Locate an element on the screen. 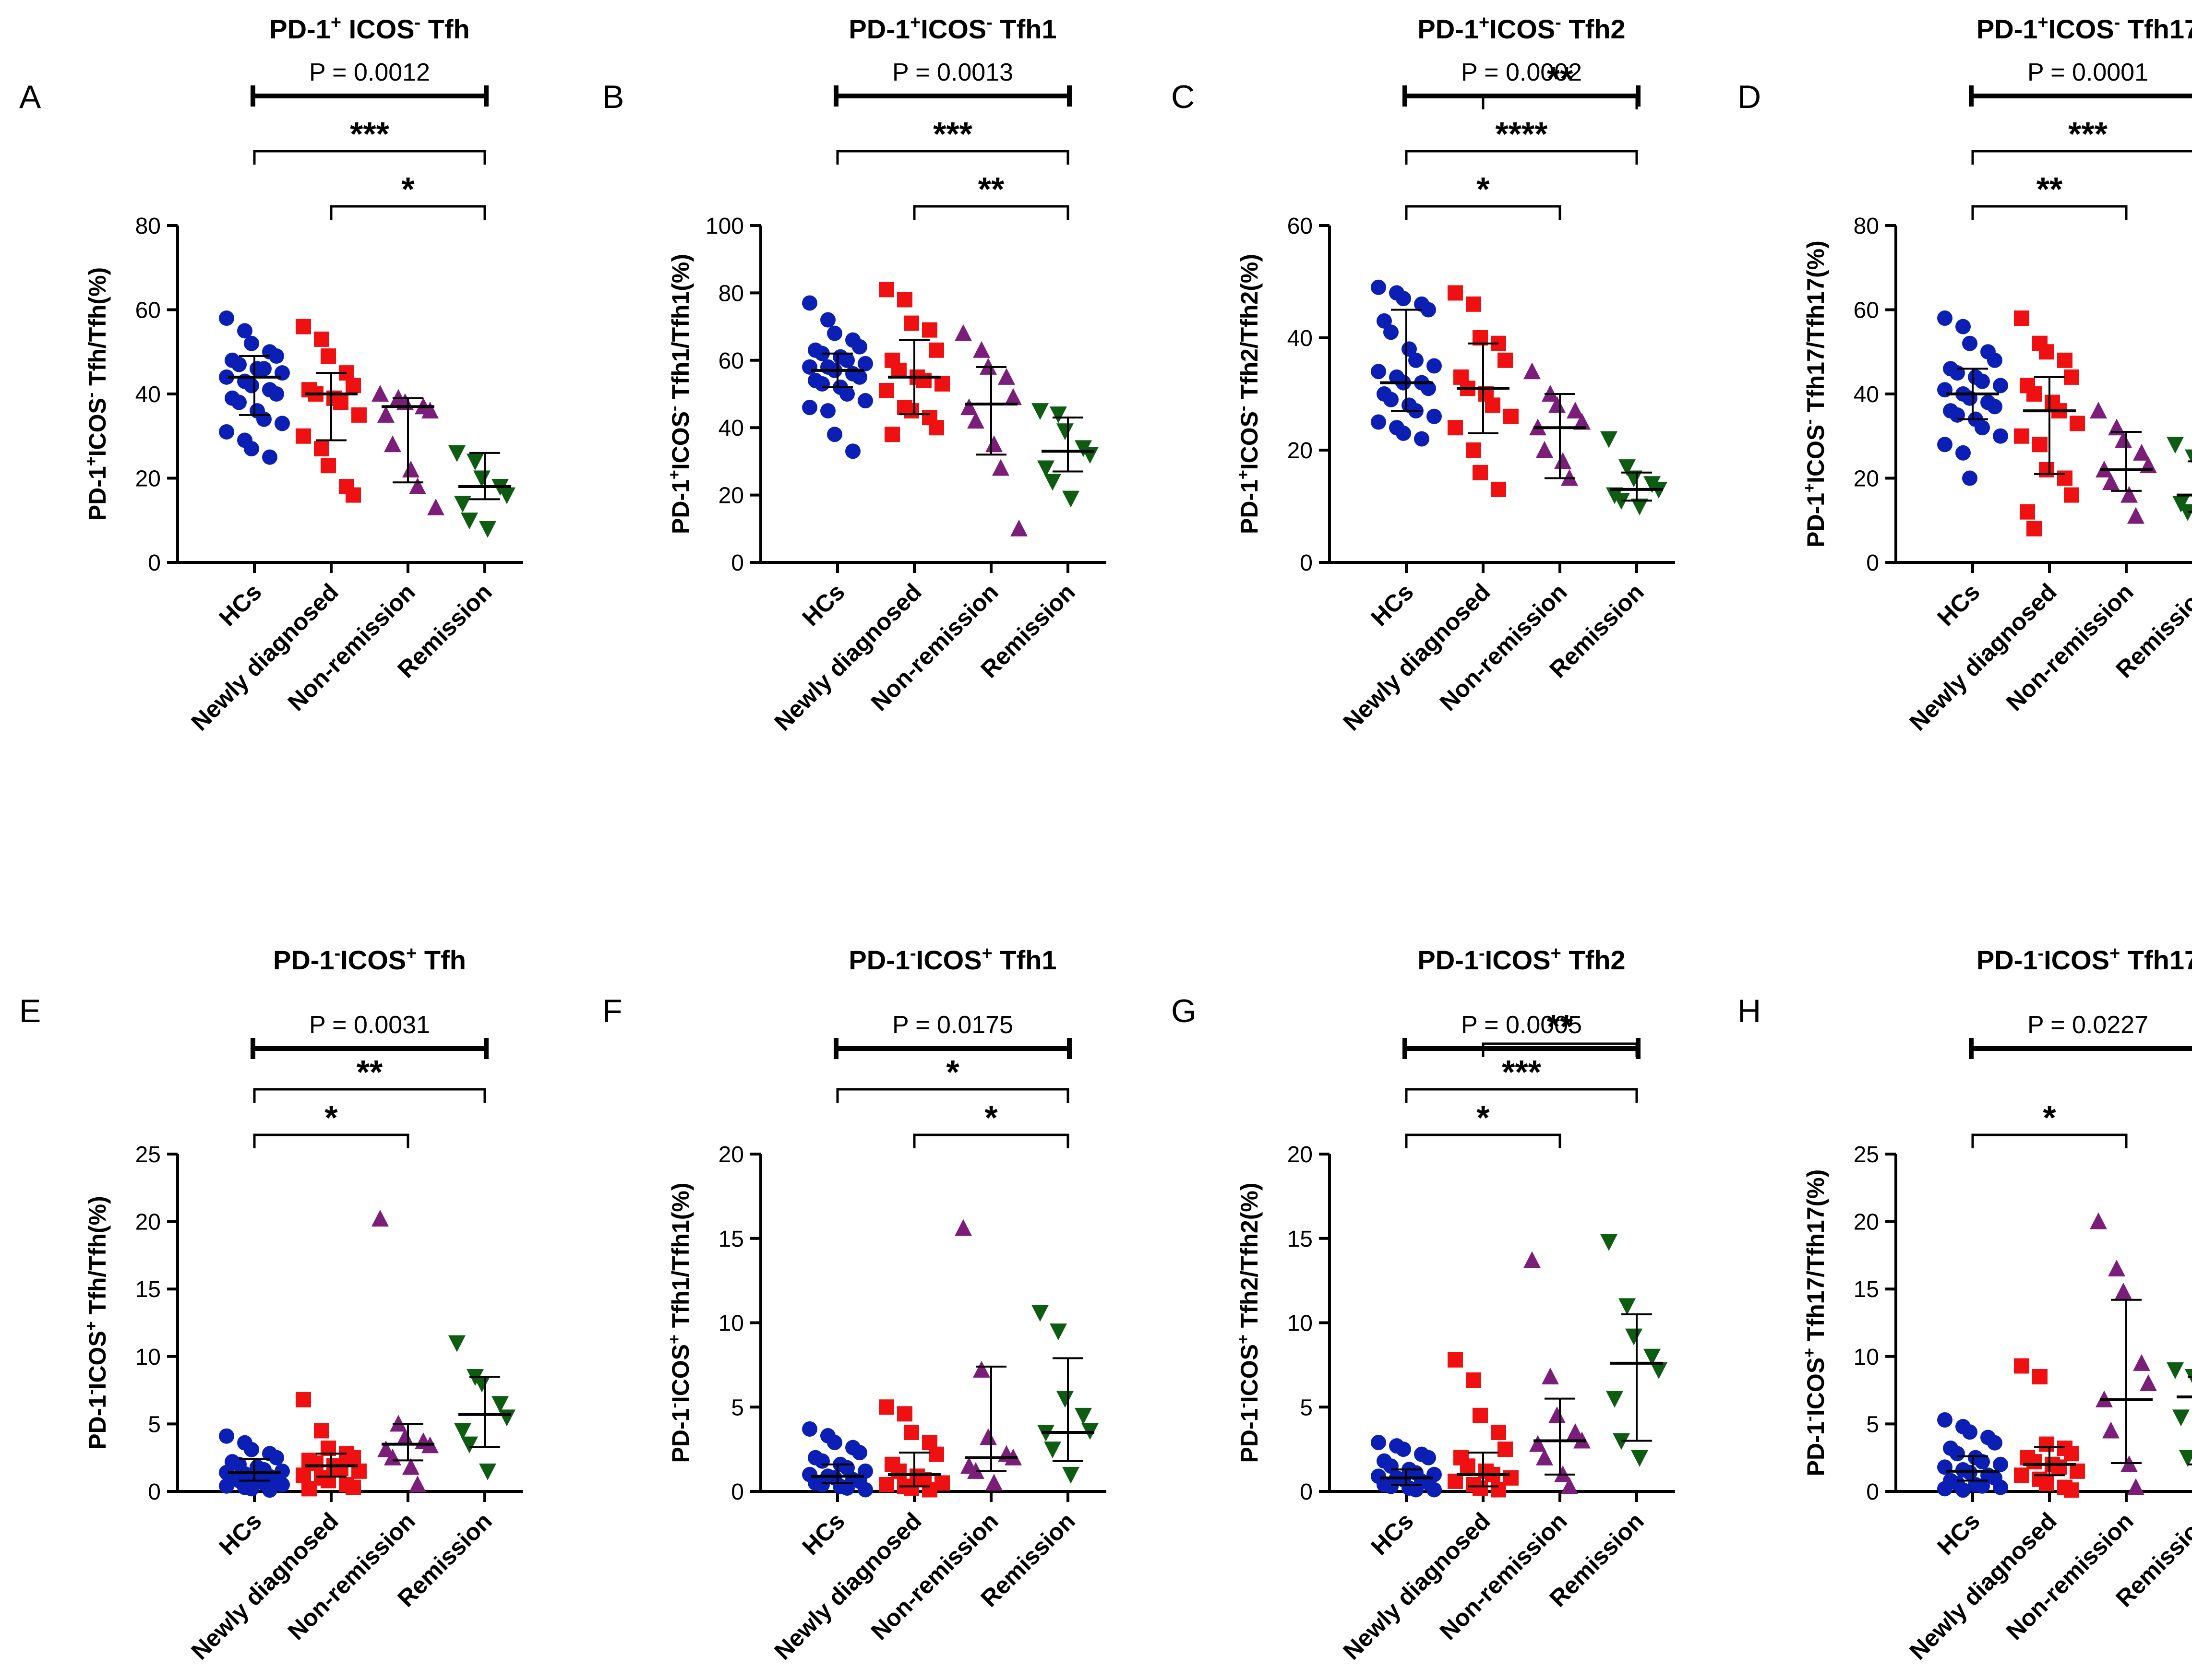 This screenshot has height=1680, width=2192. title-sup: - is located at coordinates (417, 22).